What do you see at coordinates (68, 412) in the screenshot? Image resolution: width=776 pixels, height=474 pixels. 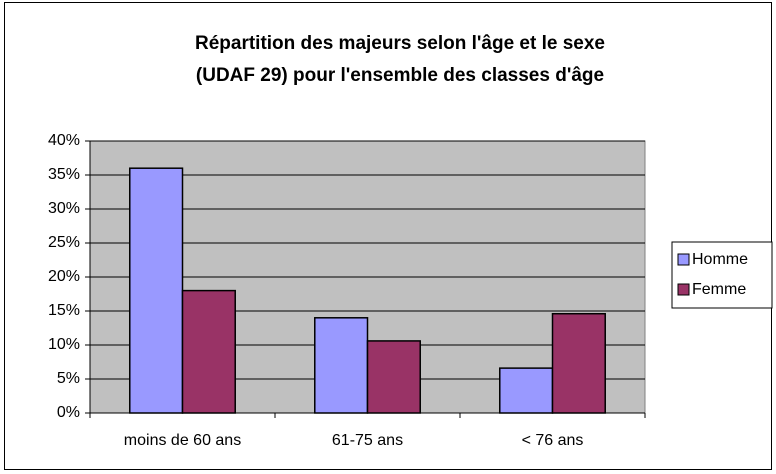 I see `y-tick-label: 0%` at bounding box center [68, 412].